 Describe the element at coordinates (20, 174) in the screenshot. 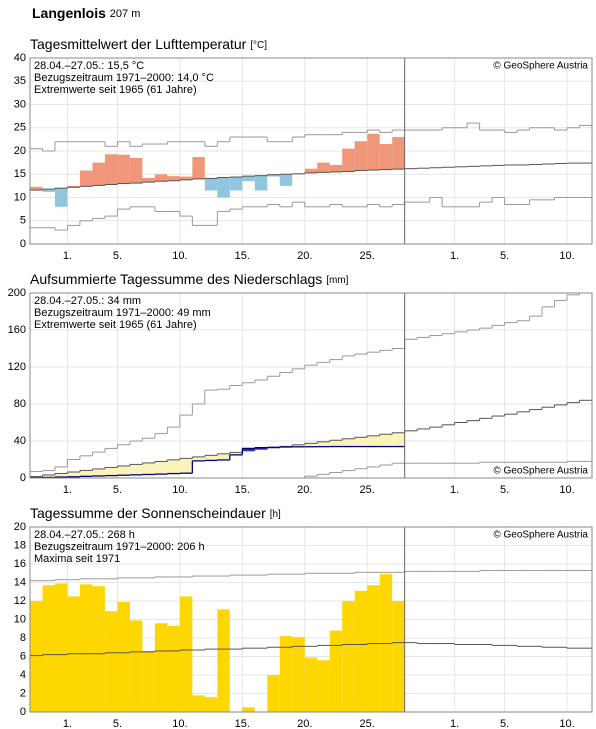

I see `y-tick-label: 15` at that location.